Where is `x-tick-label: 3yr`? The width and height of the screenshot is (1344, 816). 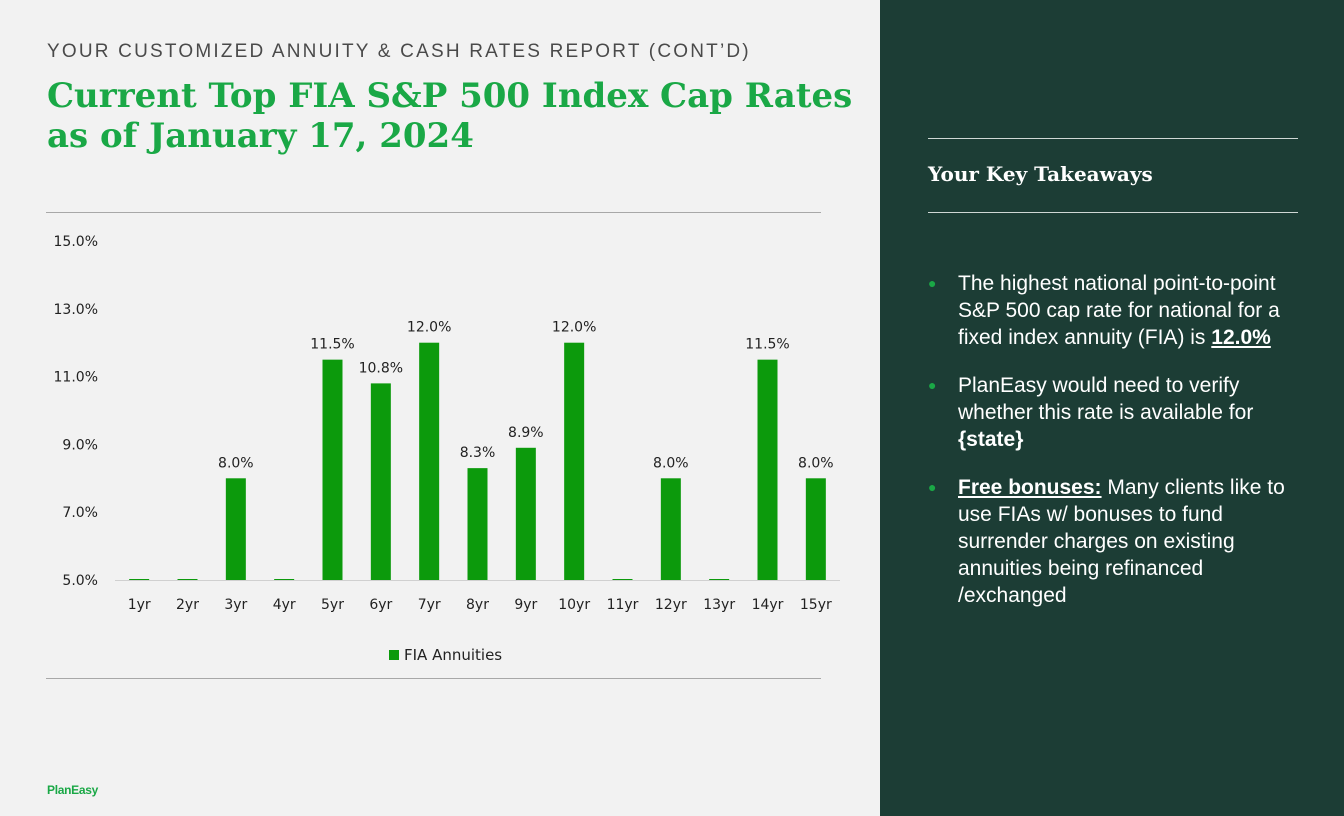
x-tick-label: 3yr is located at coordinates (235, 605).